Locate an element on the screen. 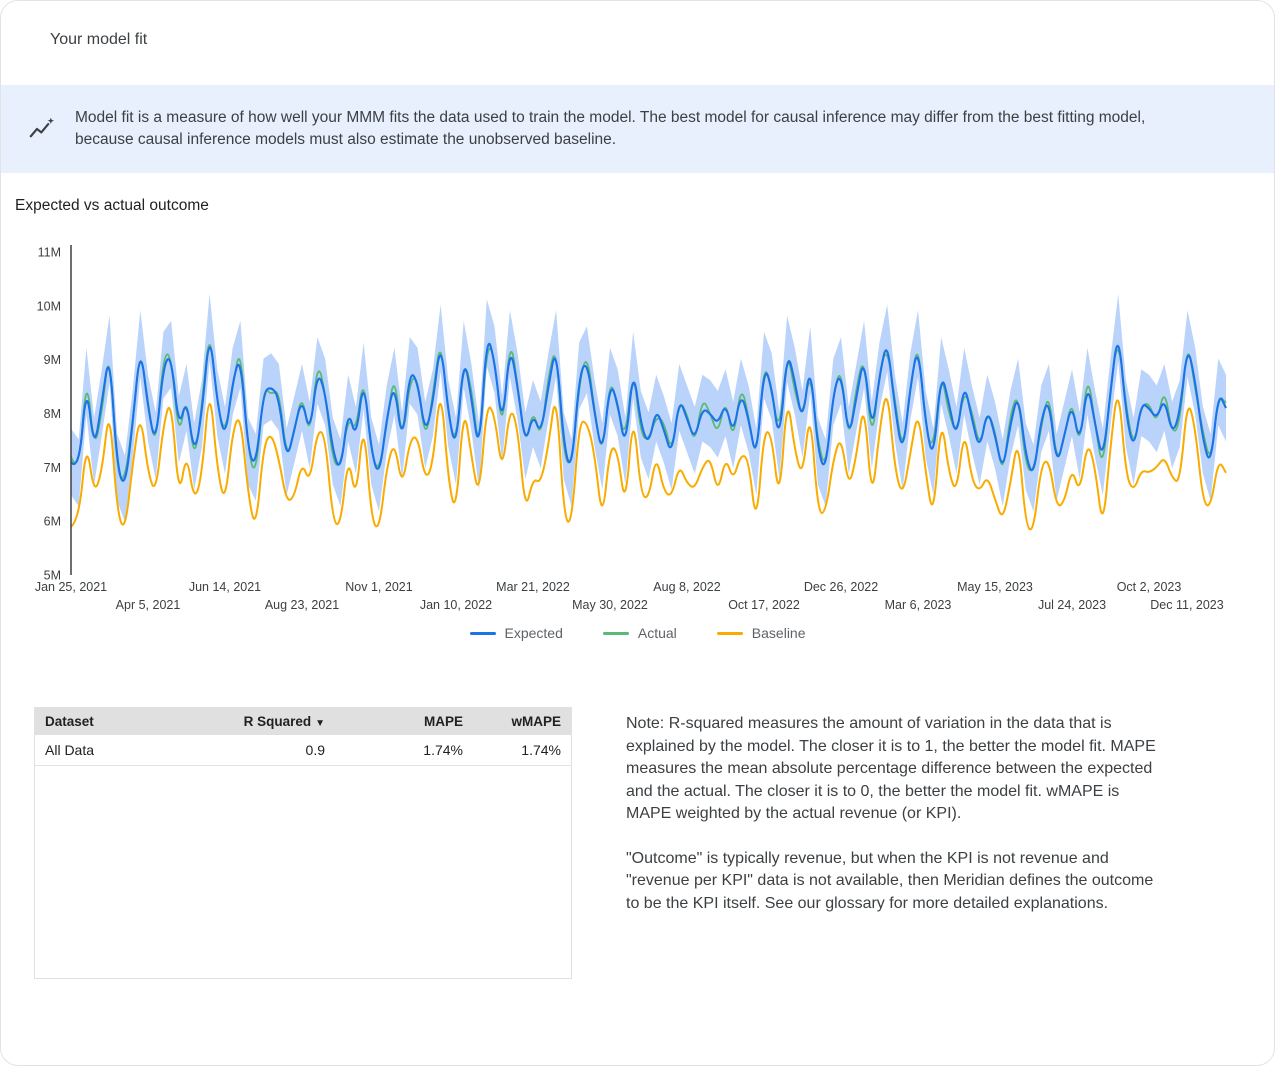  x-tick-label: Aug 8, 2022 is located at coordinates (686, 587).